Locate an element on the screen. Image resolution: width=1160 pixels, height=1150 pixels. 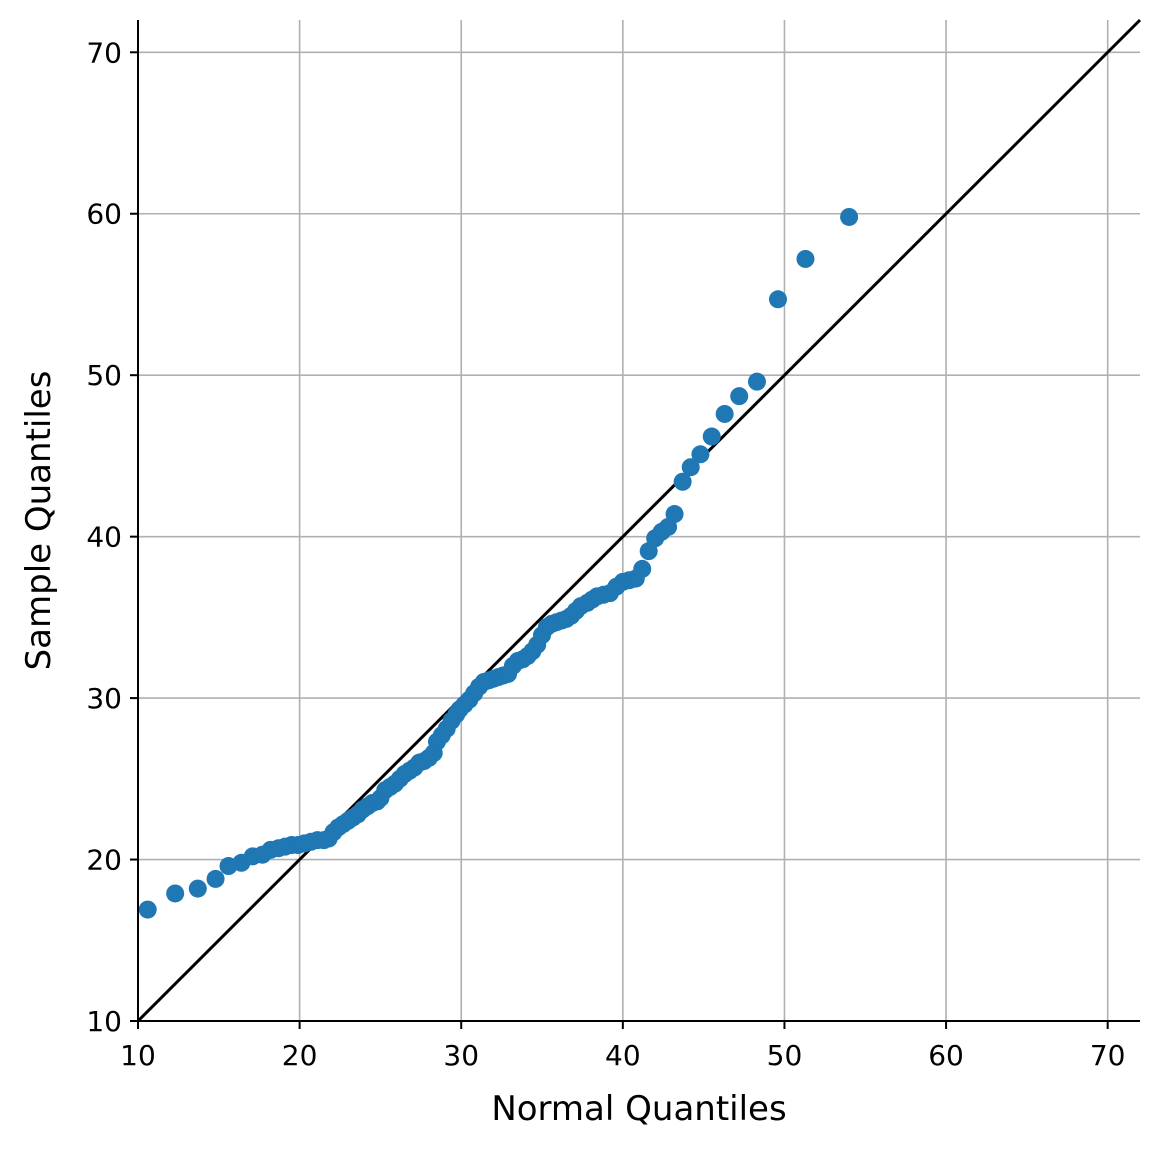
y-tick-label: 30 is located at coordinates (104, 698).